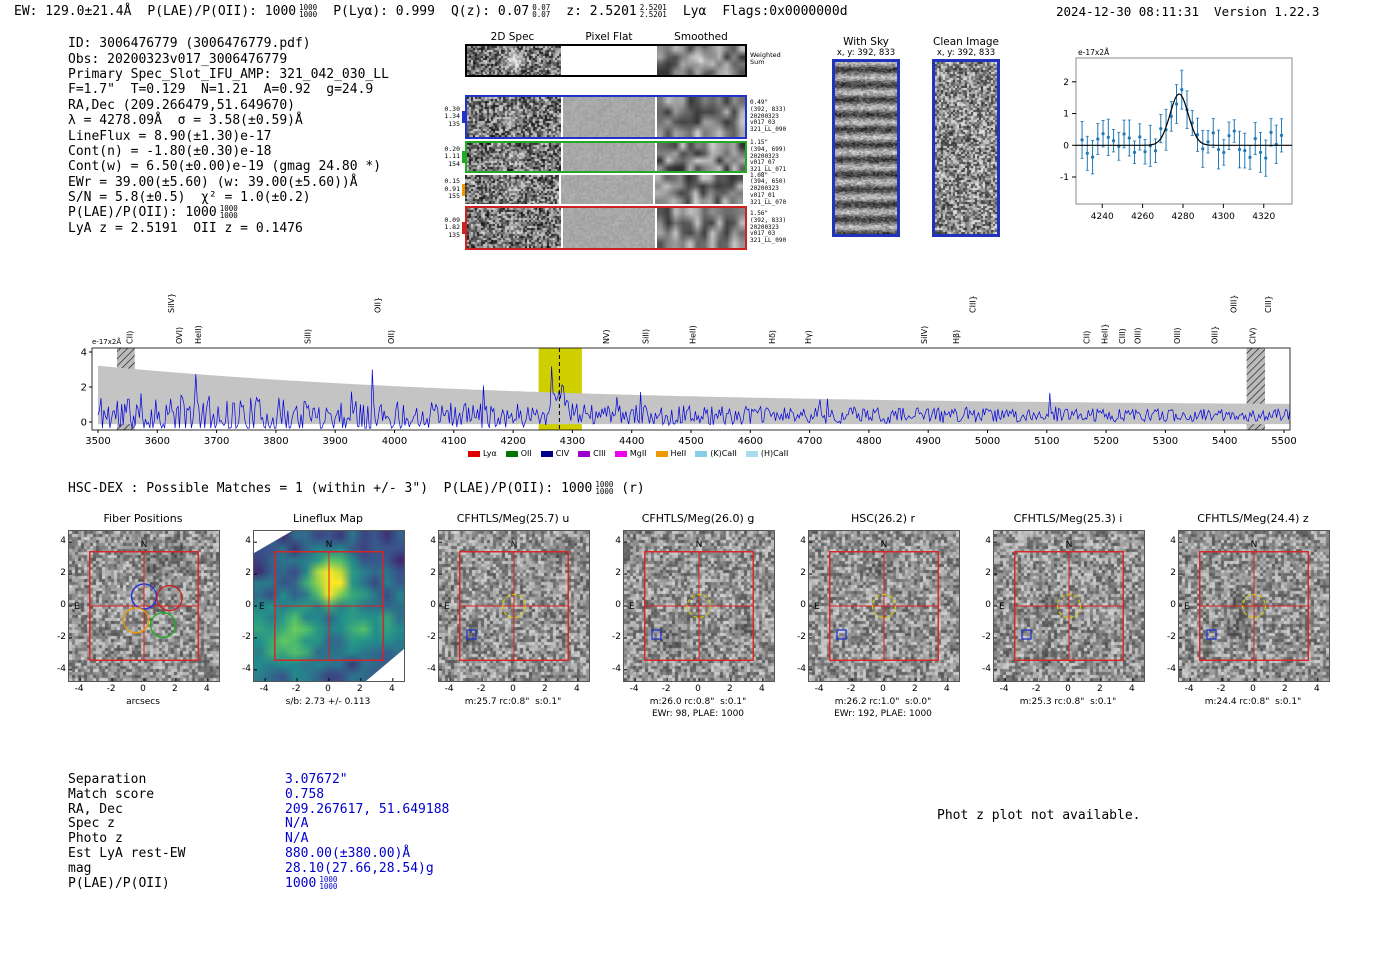  I want to click on match-row: Spec z N/A, so click(258, 824).